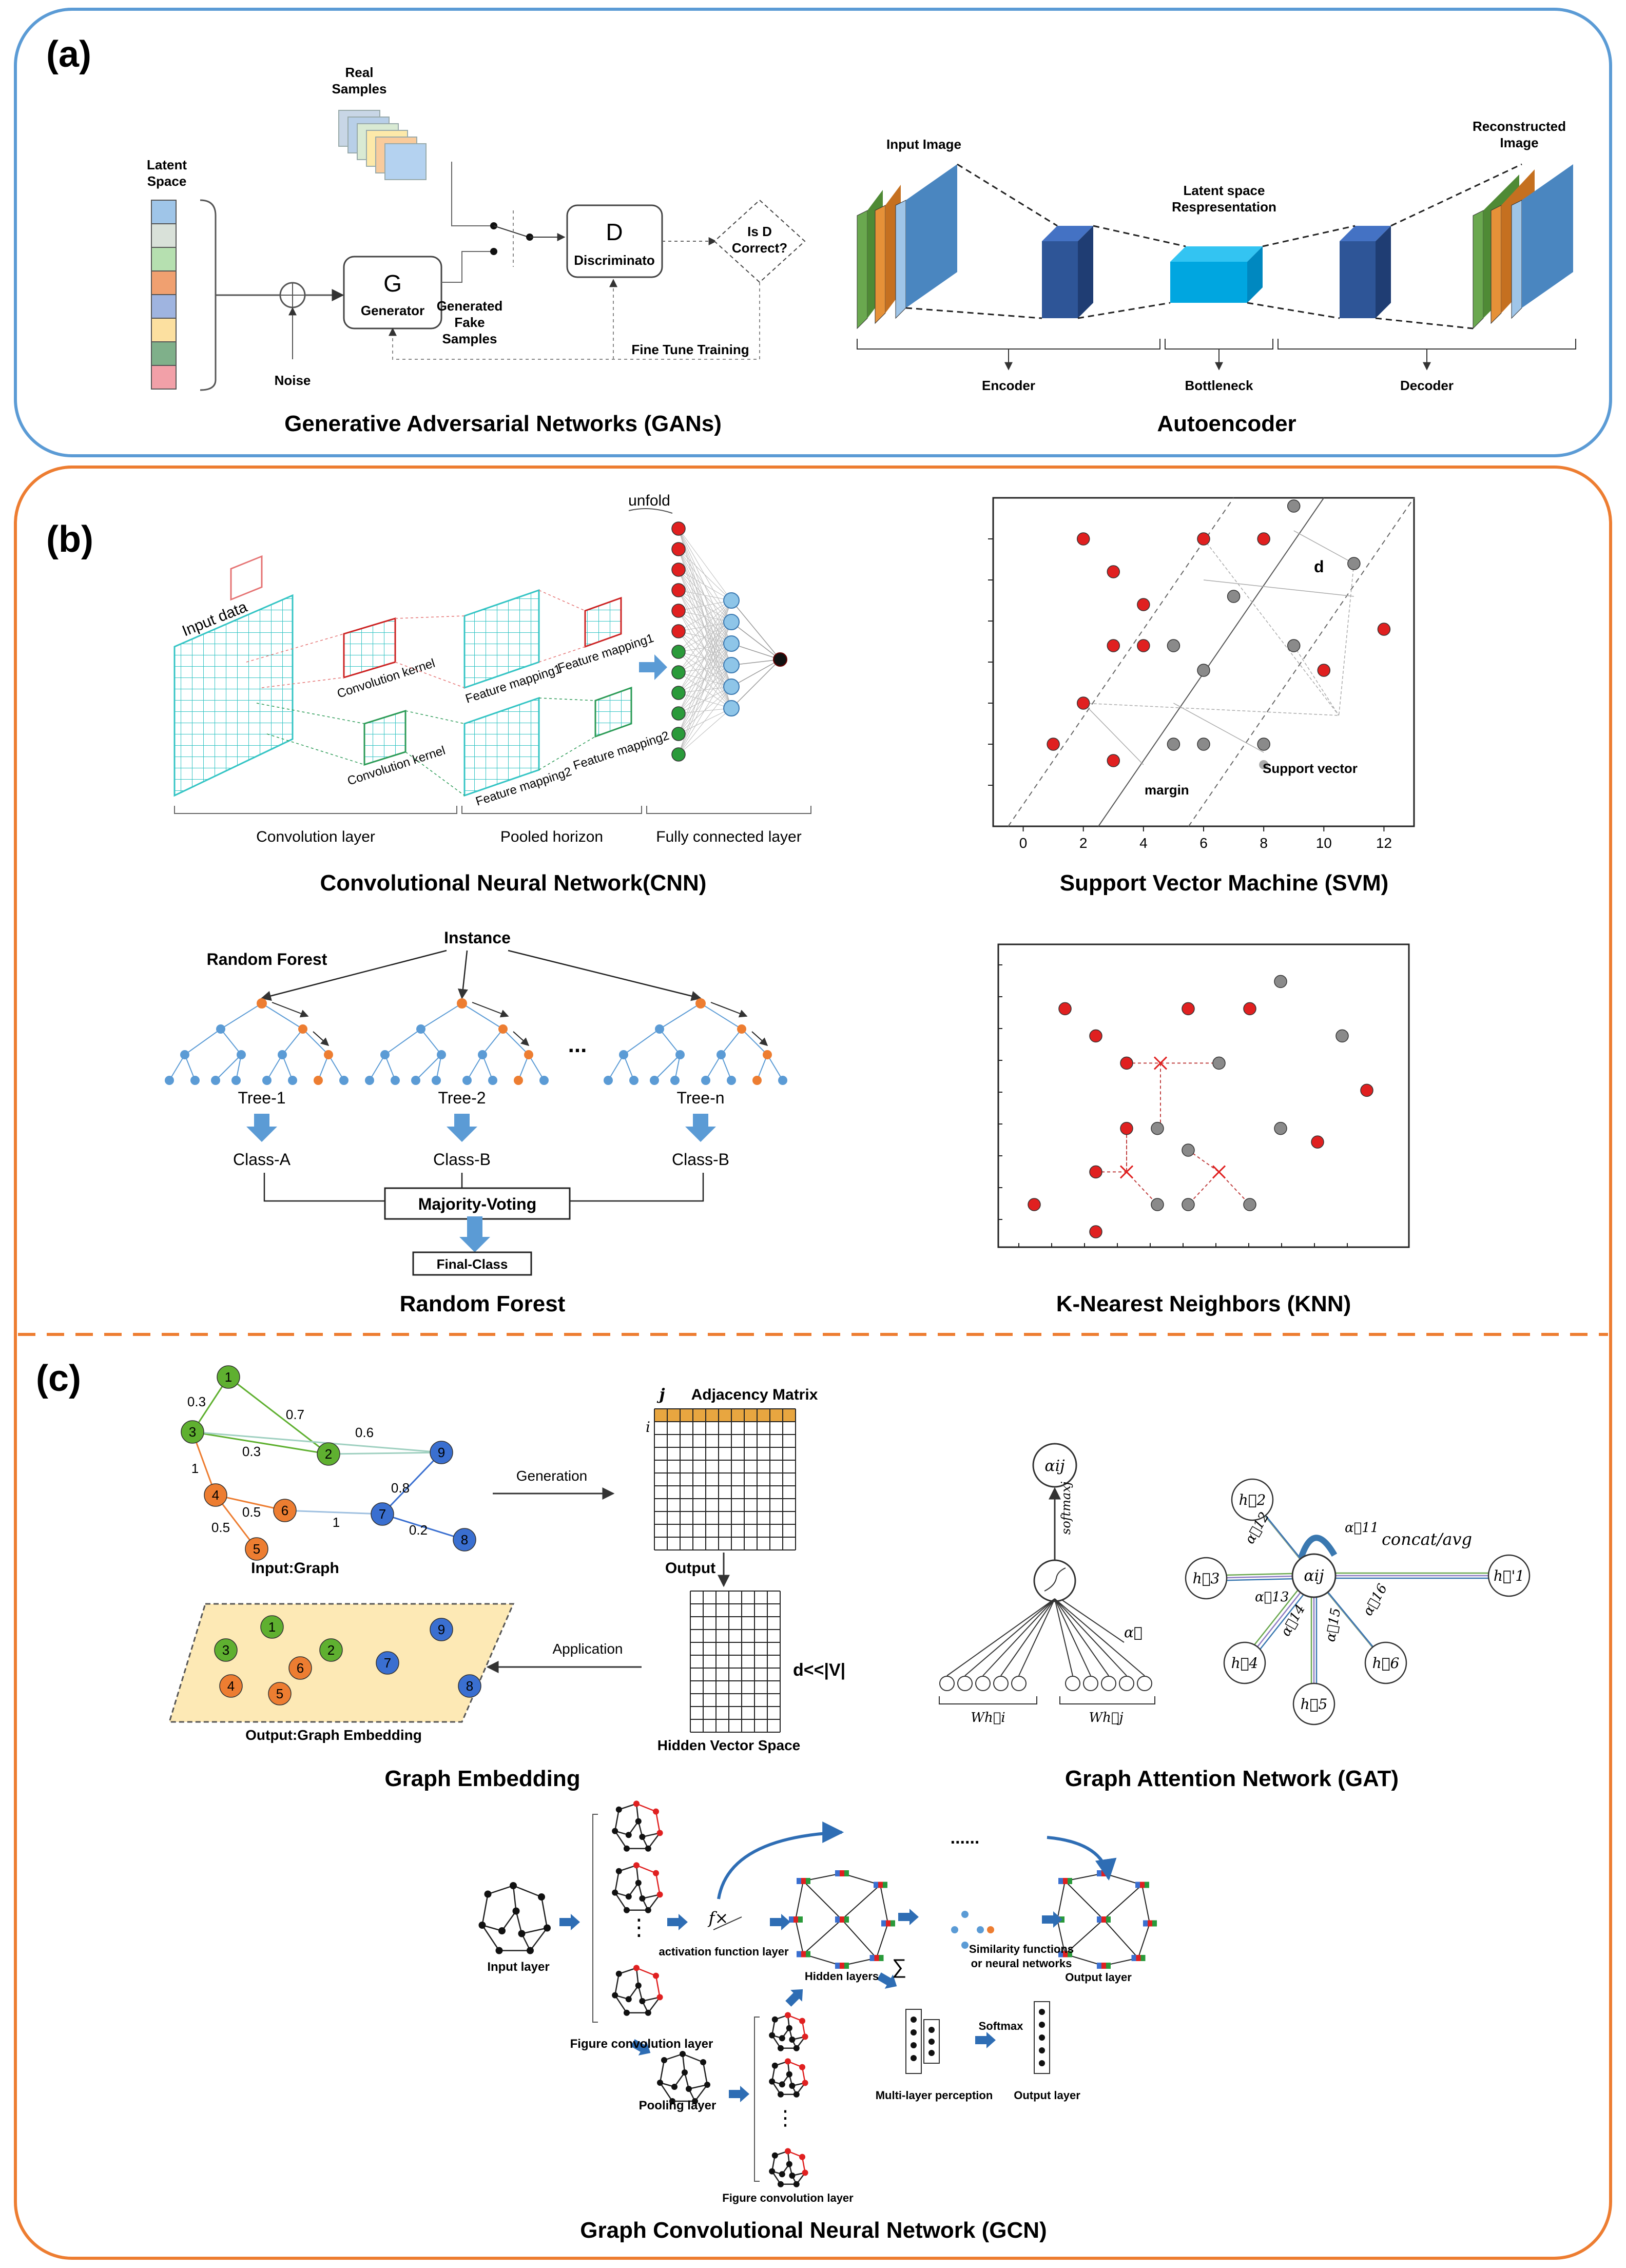 This screenshot has height=2268, width=1626. What do you see at coordinates (1009, 385) in the screenshot?
I see `encoder-label: Encoder` at bounding box center [1009, 385].